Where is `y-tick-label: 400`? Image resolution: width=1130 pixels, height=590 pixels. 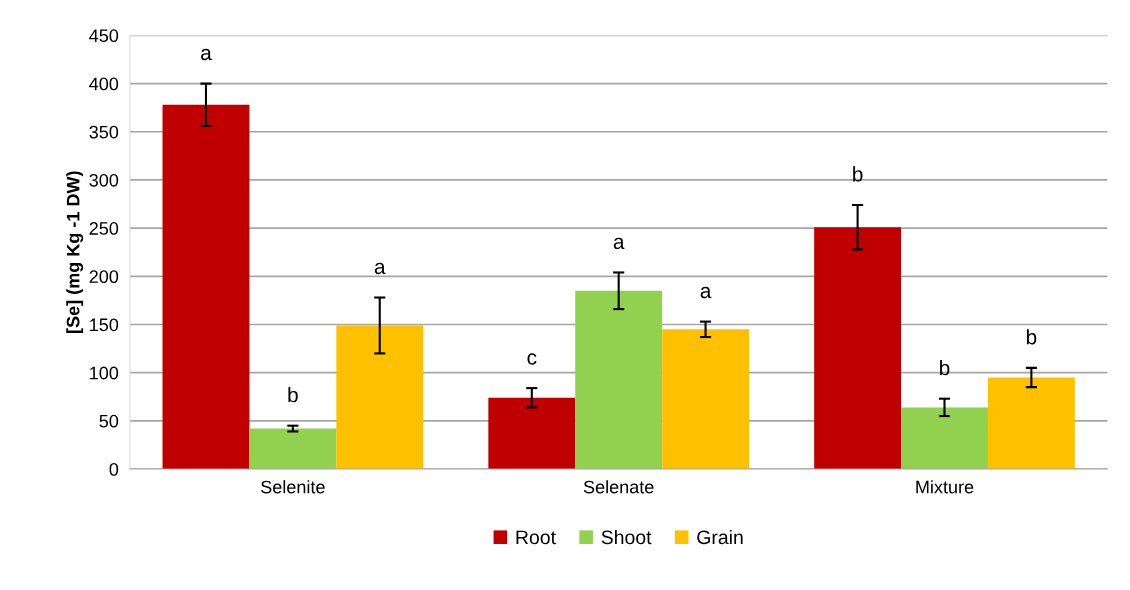 y-tick-label: 400 is located at coordinates (104, 84).